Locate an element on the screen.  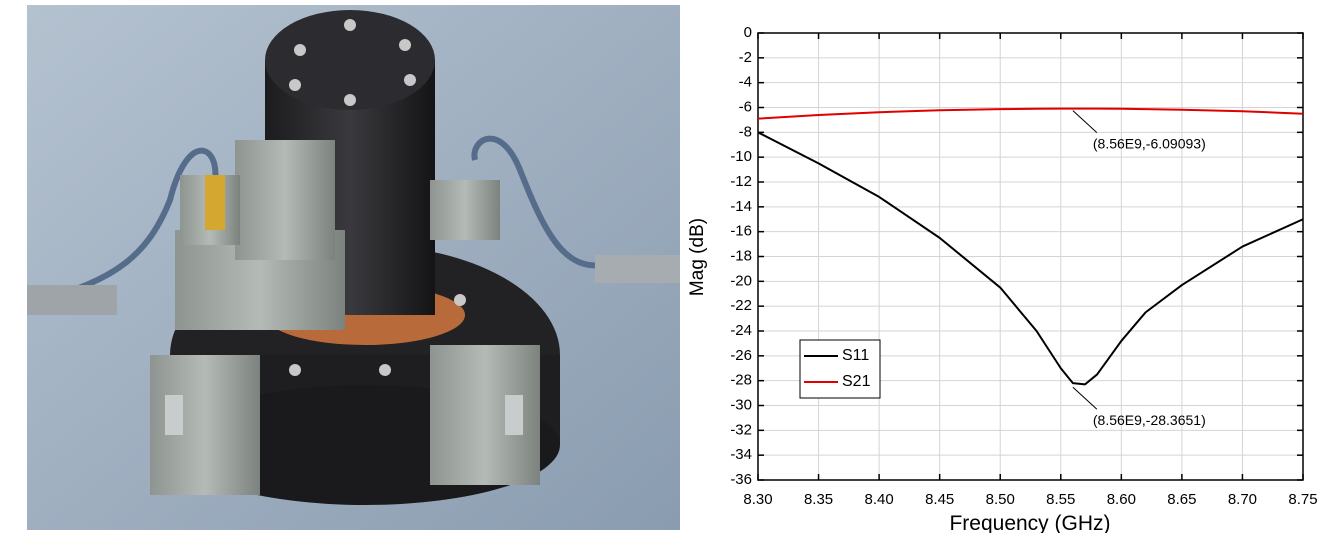
y-tick-label: -18 is located at coordinates (741, 255).